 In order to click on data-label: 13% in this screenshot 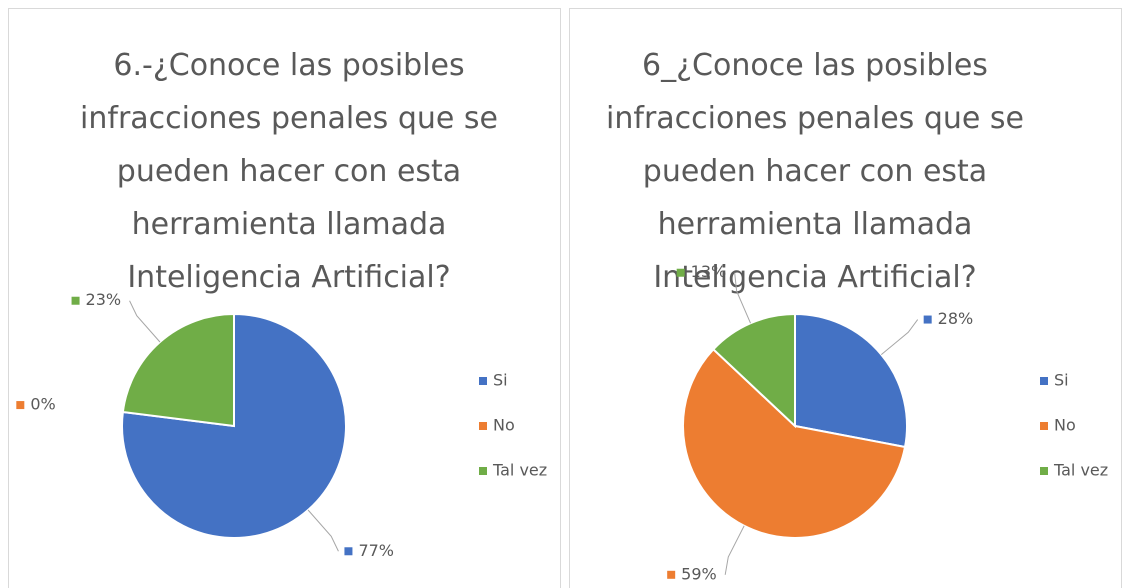, I will do `click(709, 271)`.